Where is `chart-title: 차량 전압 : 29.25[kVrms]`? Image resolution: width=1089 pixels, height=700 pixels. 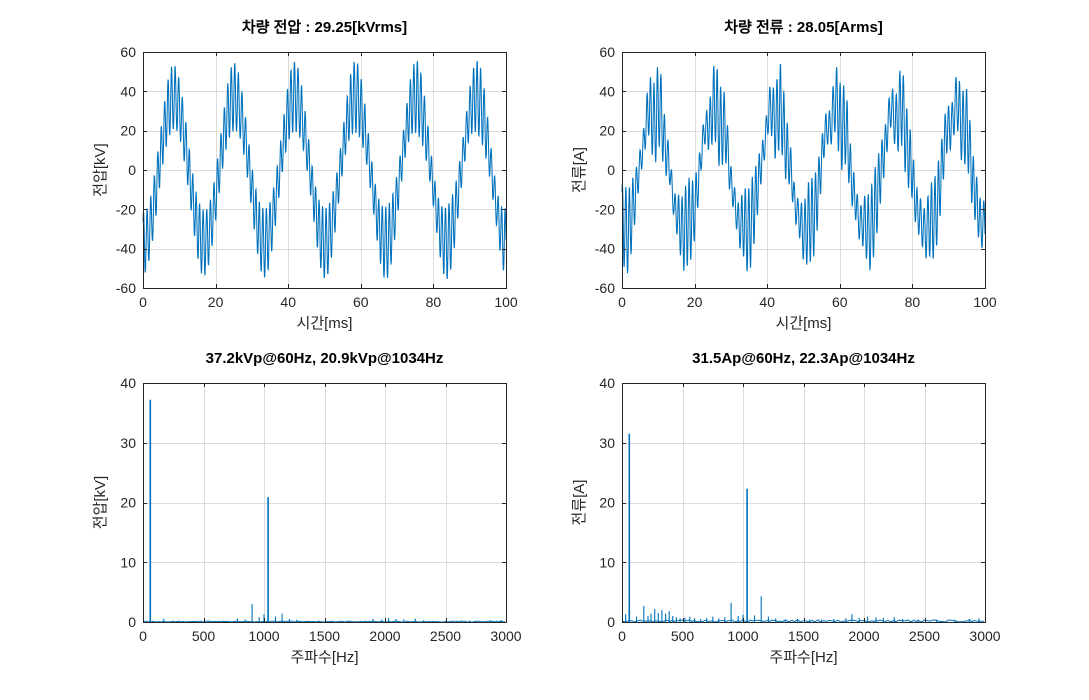 chart-title: 차량 전압 : 29.25[kVrms] is located at coordinates (324, 27).